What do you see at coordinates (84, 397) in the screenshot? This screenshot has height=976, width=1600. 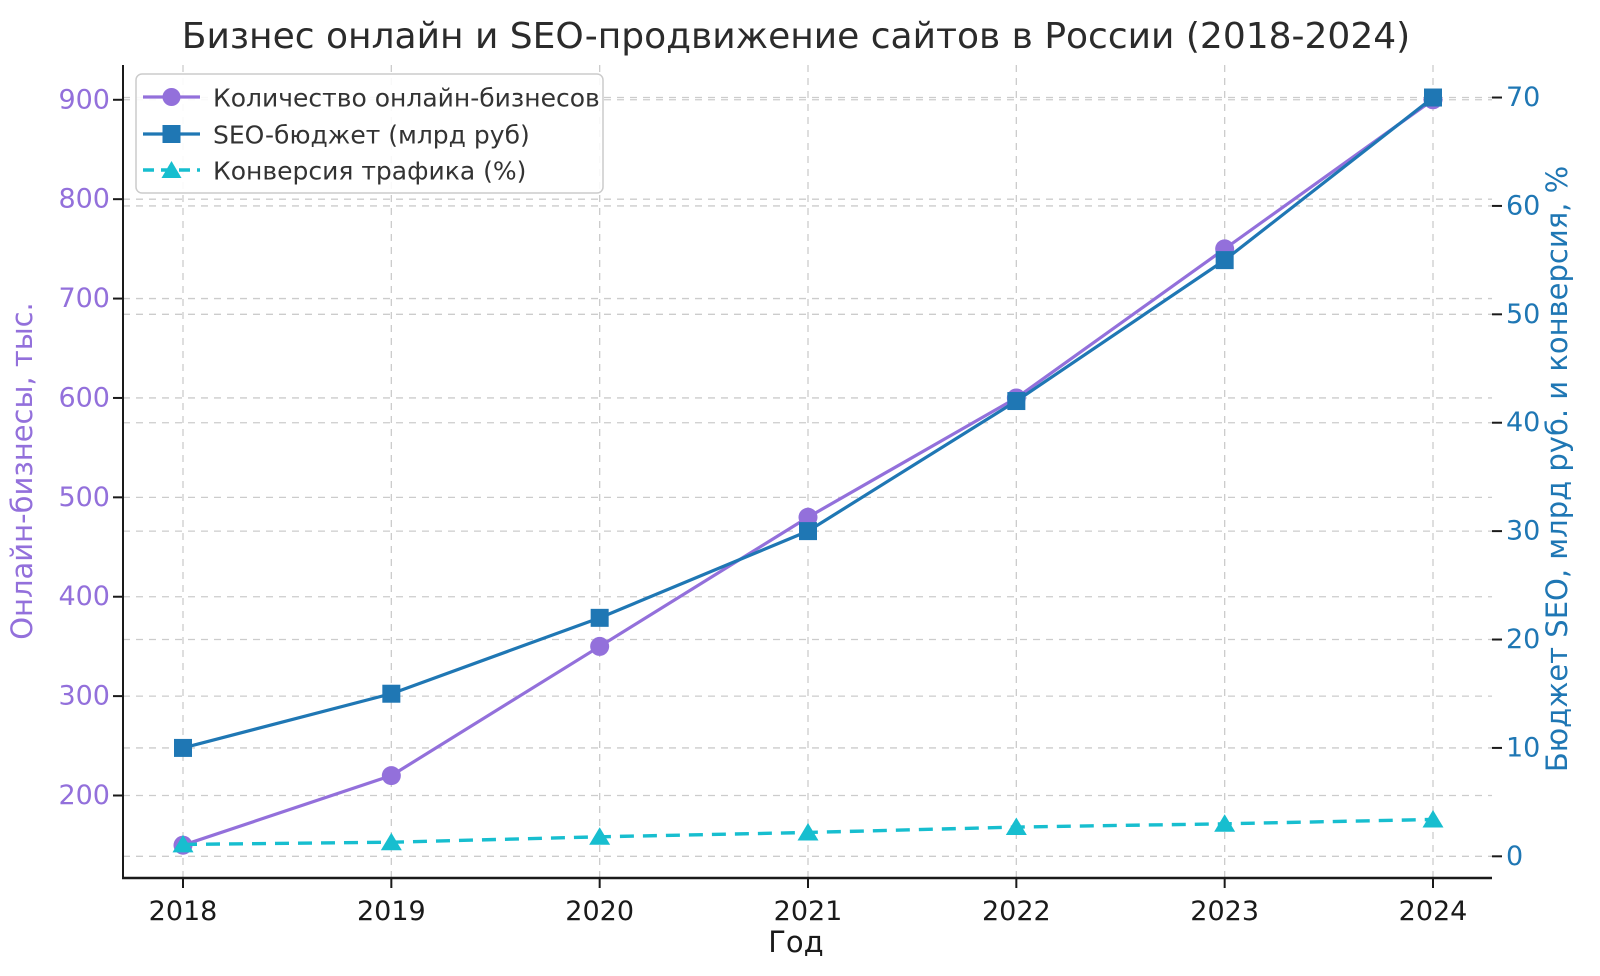 I see `left-tick-label: 600` at bounding box center [84, 397].